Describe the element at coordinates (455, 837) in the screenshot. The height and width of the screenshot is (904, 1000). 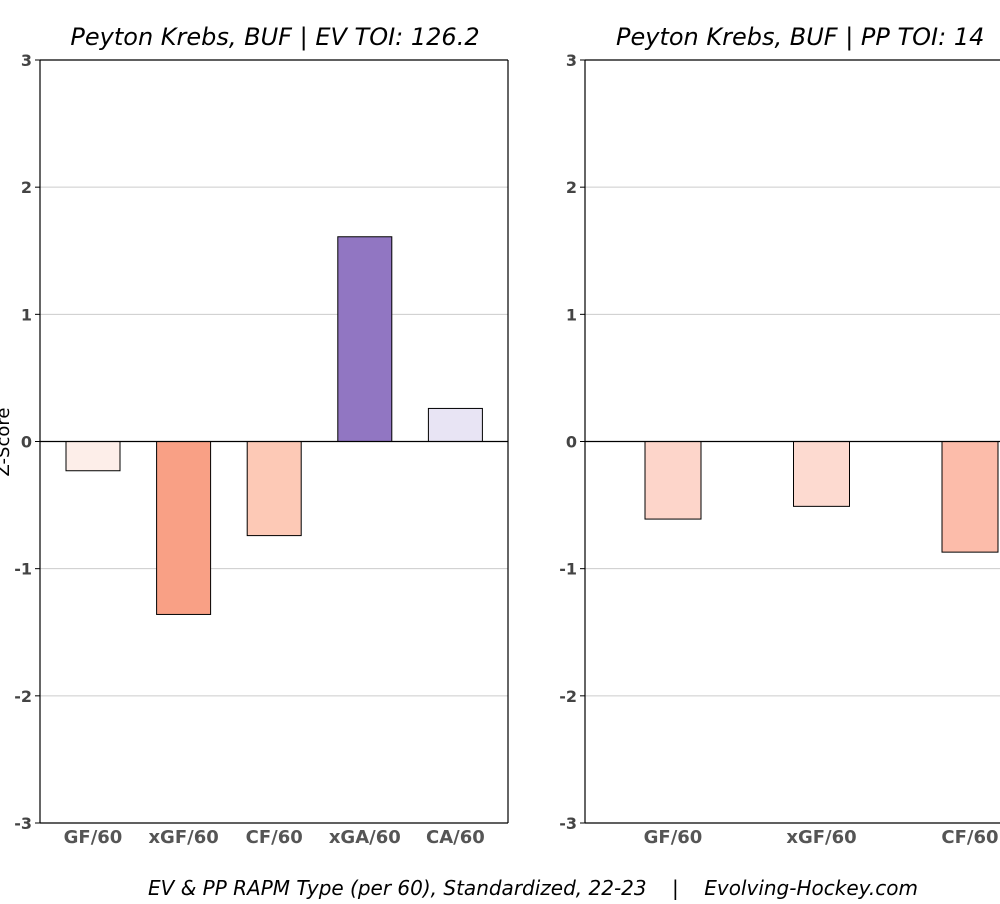
I see `x-tick-label: CA/60` at that location.